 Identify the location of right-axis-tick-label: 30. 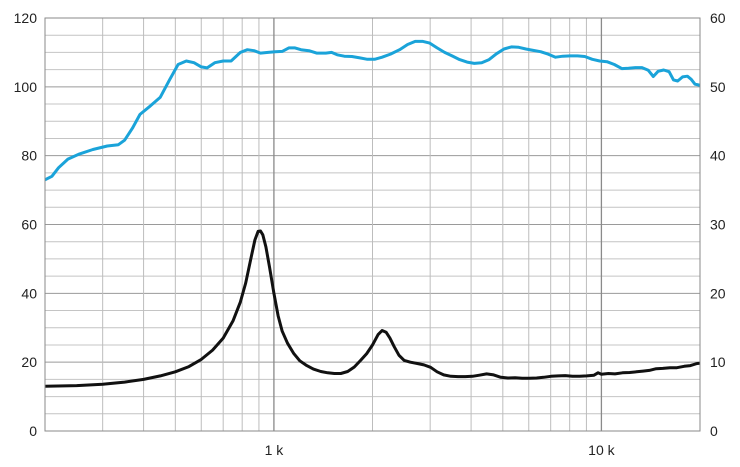
(718, 225).